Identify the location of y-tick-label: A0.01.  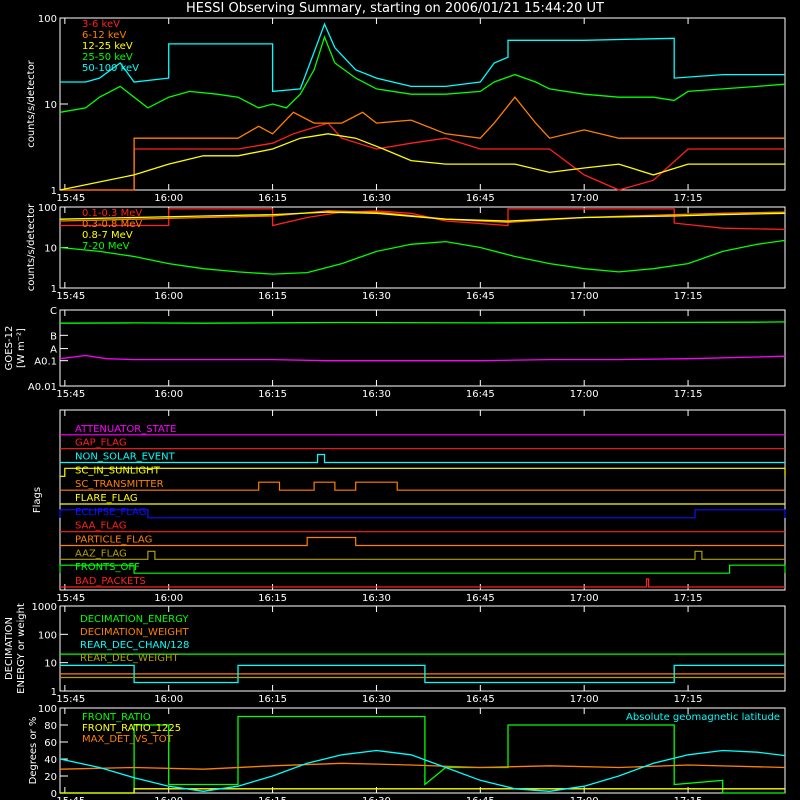
(42, 387).